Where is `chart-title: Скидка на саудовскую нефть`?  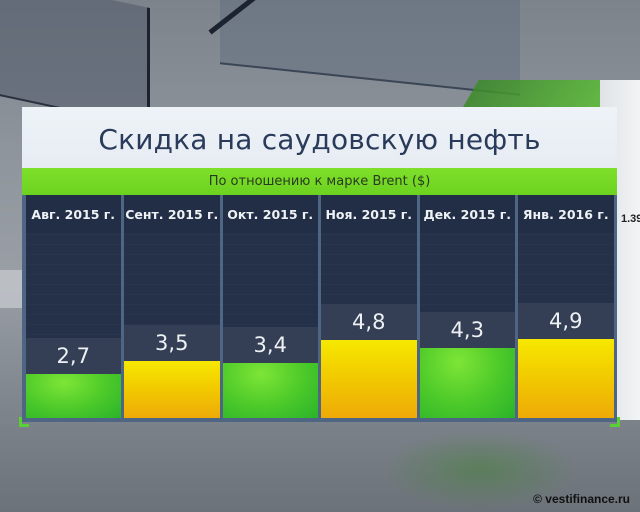
chart-title: Скидка на саудовскую нефть is located at coordinates (319, 139).